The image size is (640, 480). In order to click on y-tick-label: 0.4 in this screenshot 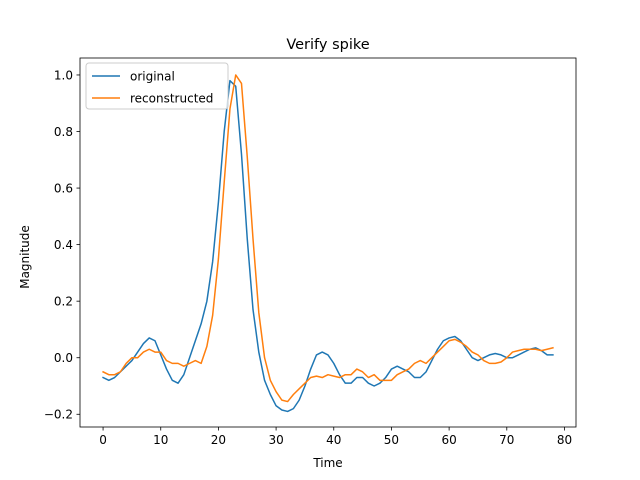, I will do `click(63, 245)`.